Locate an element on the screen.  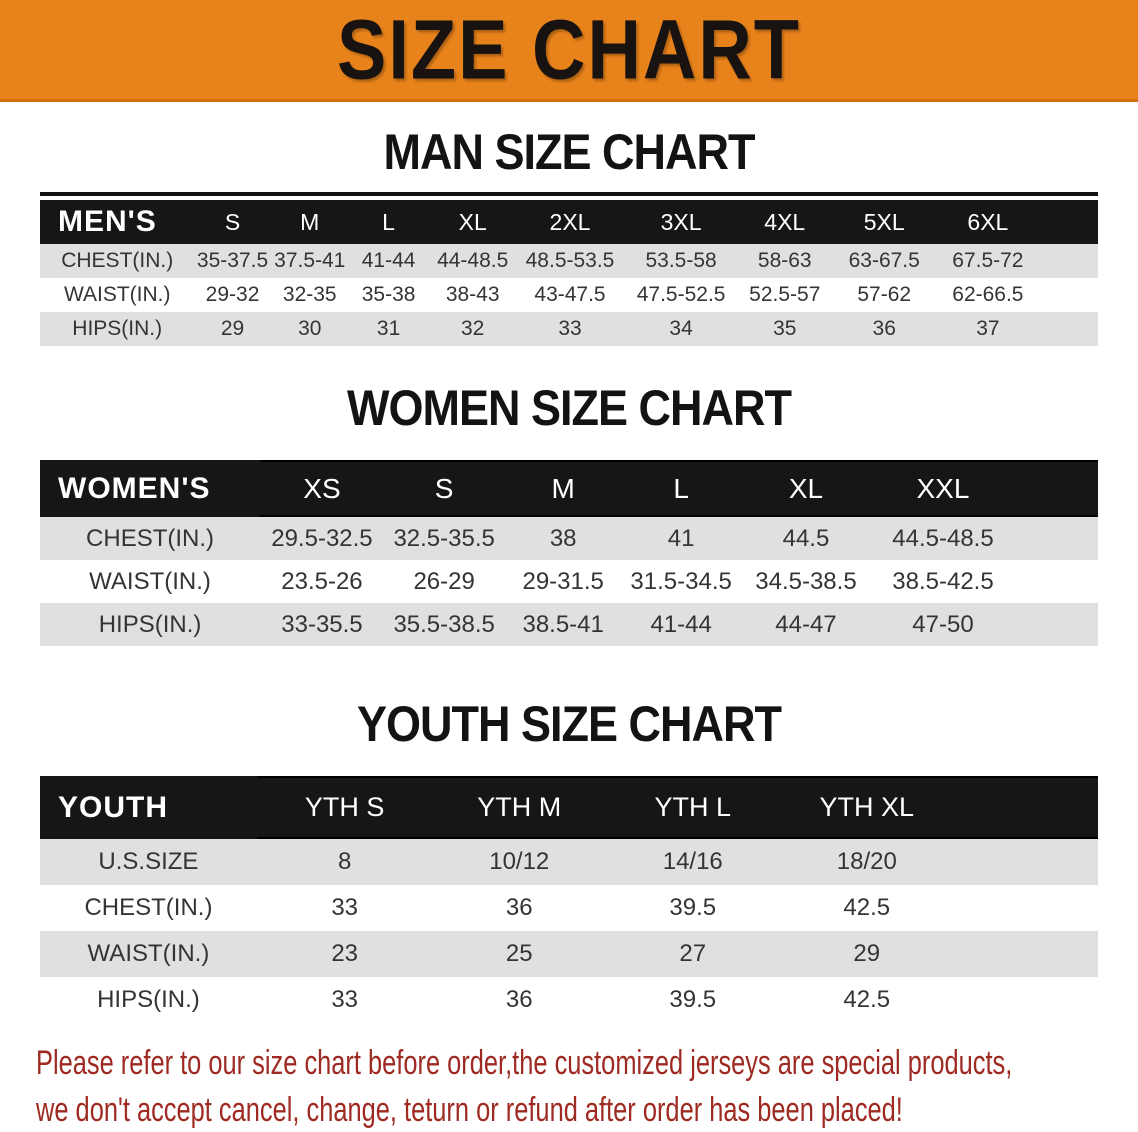
size-cell: 63-67.5 is located at coordinates (884, 261).